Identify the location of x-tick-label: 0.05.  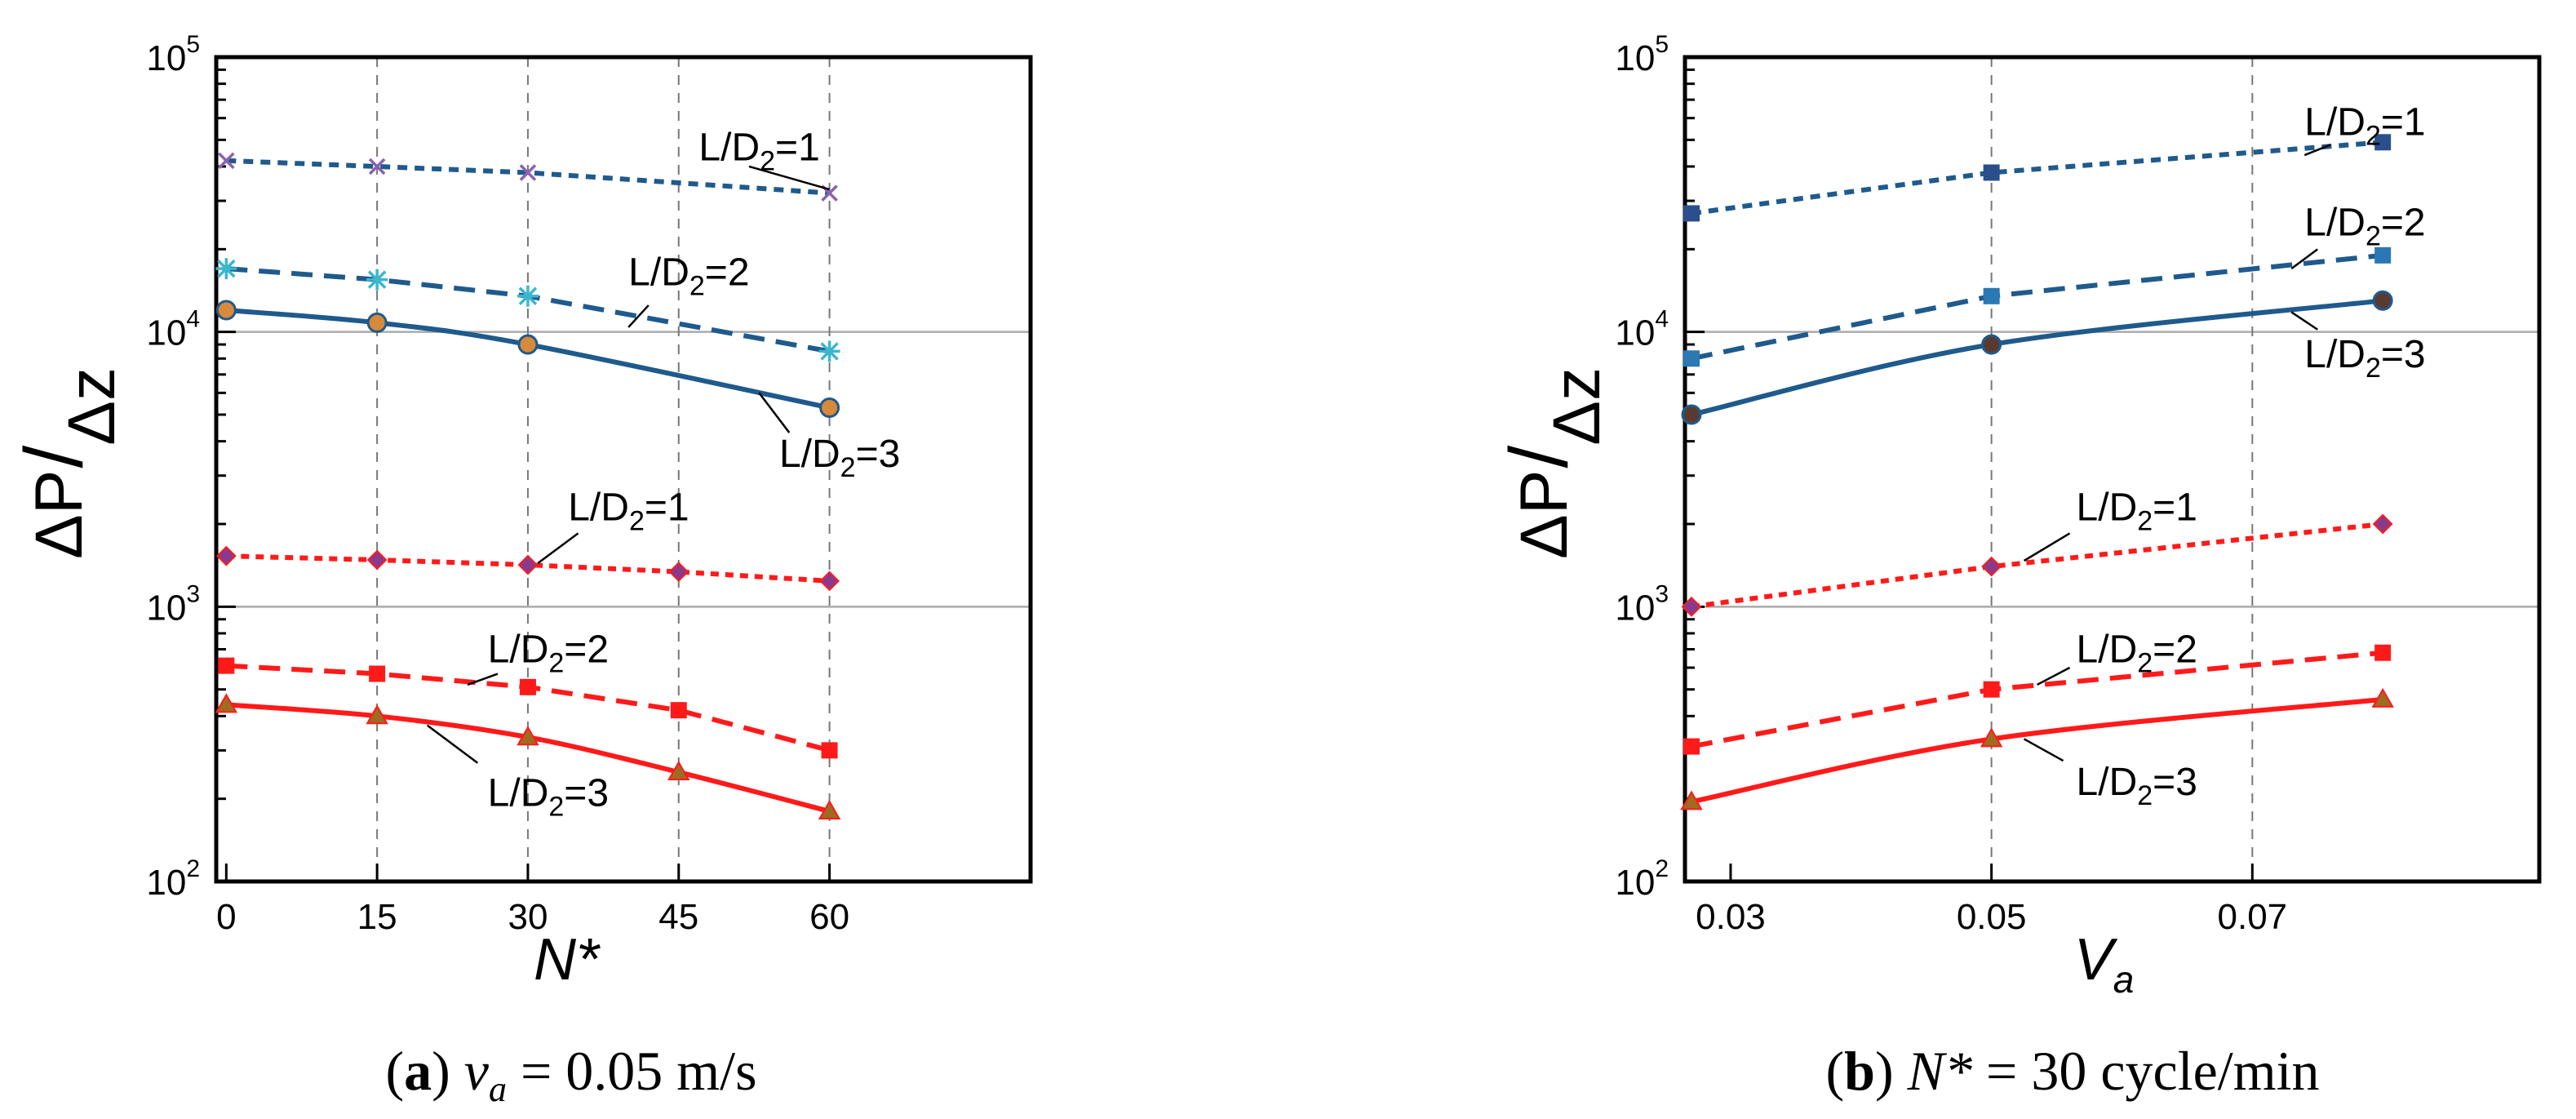
(1992, 917).